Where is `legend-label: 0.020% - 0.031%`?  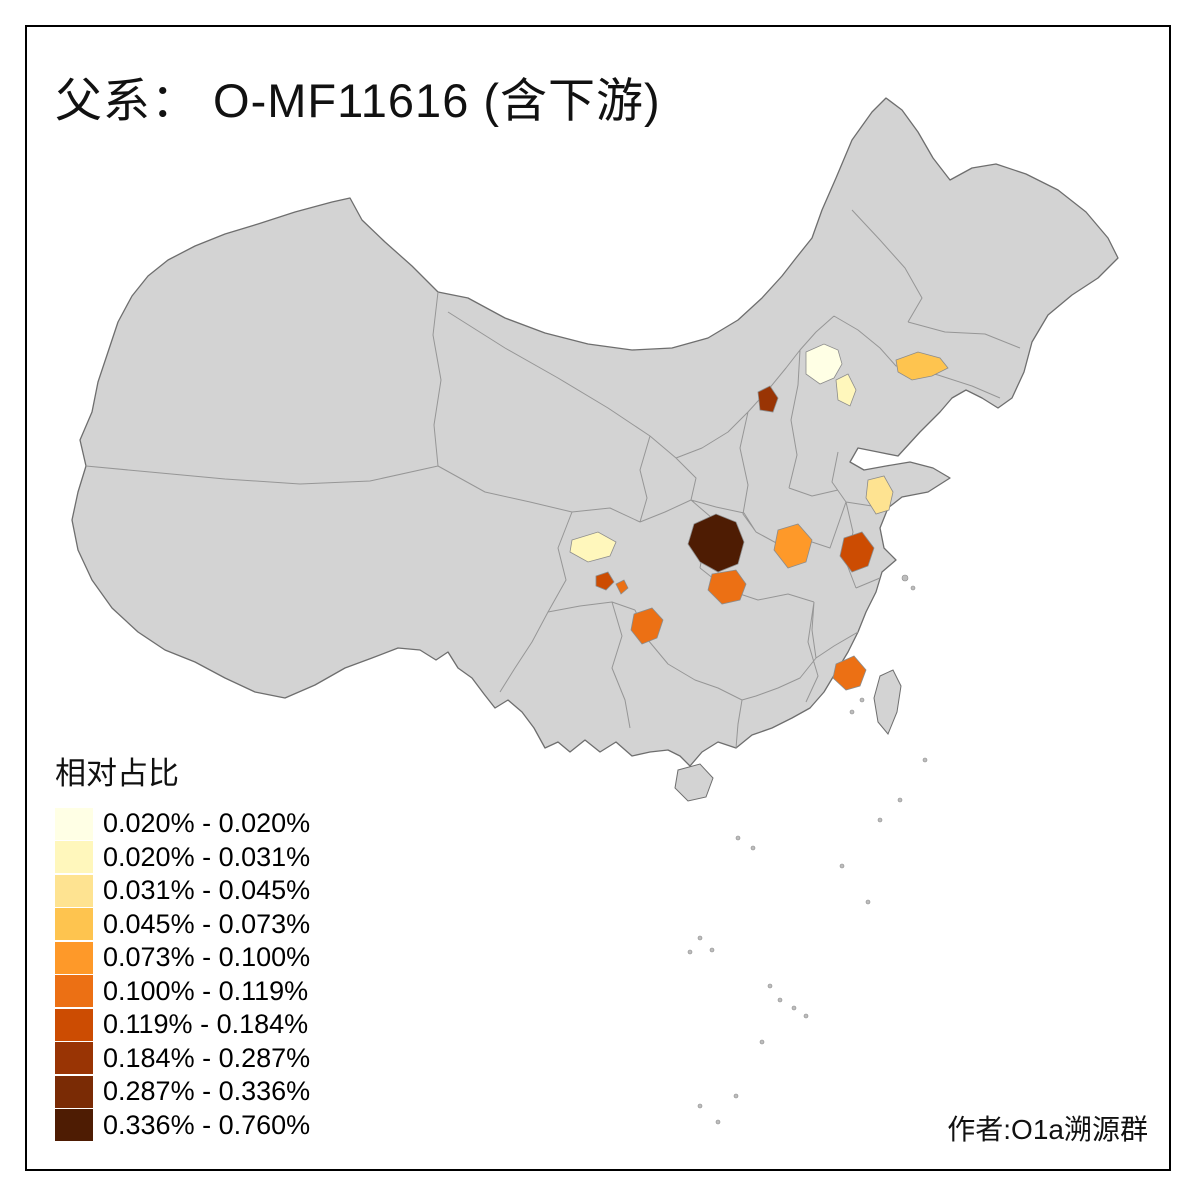 legend-label: 0.020% - 0.031% is located at coordinates (207, 856).